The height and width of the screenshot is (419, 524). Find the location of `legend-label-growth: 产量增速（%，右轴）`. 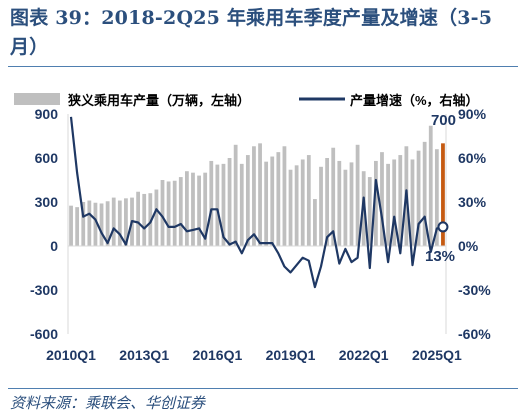

legend-label-growth: 产量增速（%，右轴） is located at coordinates (414, 100).